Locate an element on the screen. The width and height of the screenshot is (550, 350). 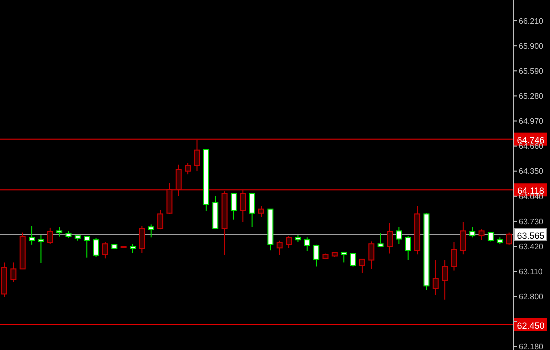
y-tick-label: 63.110 is located at coordinates (531, 271).